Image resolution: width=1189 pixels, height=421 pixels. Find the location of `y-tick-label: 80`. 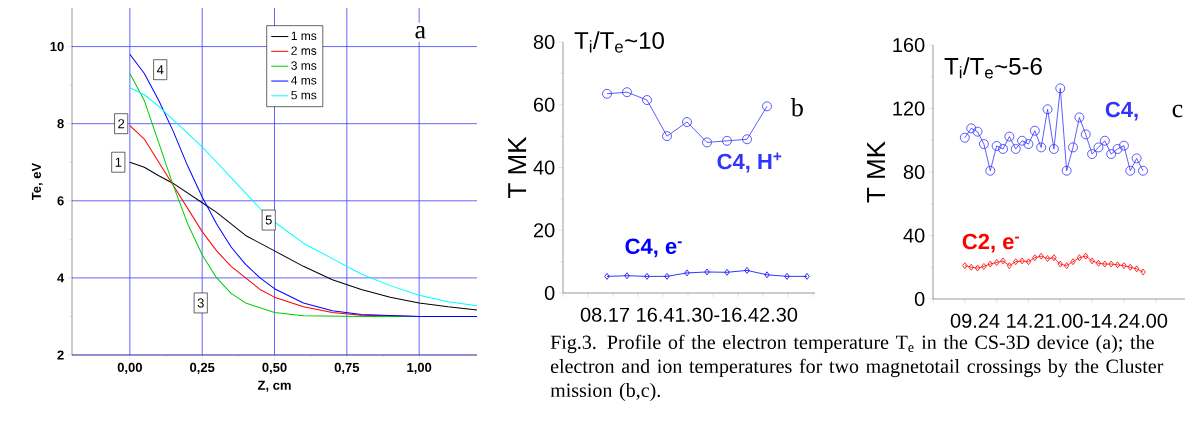

y-tick-label: 80 is located at coordinates (914, 172).